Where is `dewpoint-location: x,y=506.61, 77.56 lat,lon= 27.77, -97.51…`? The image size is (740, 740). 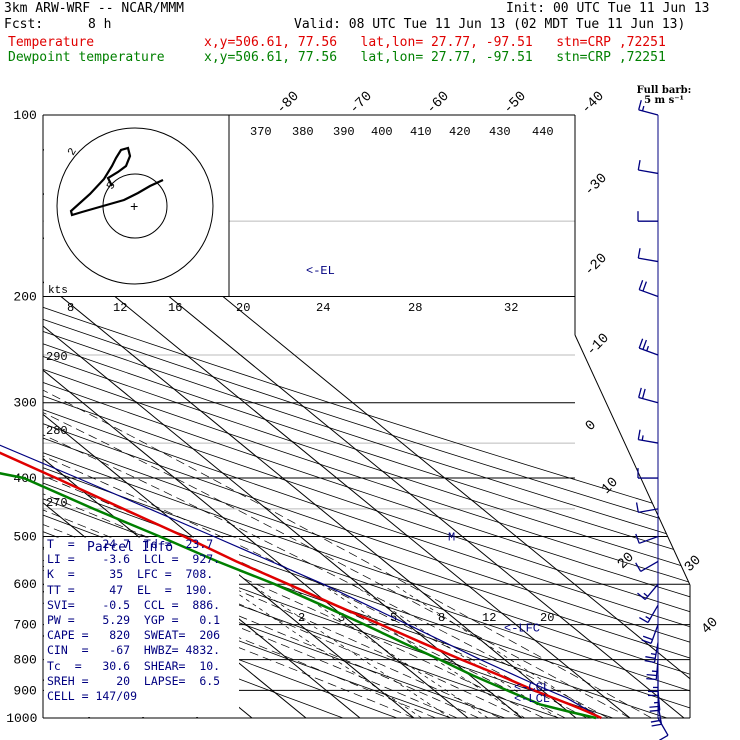 dewpoint-location: x,y=506.61, 77.56 lat,lon= 27.77, -97.51… is located at coordinates (435, 57).